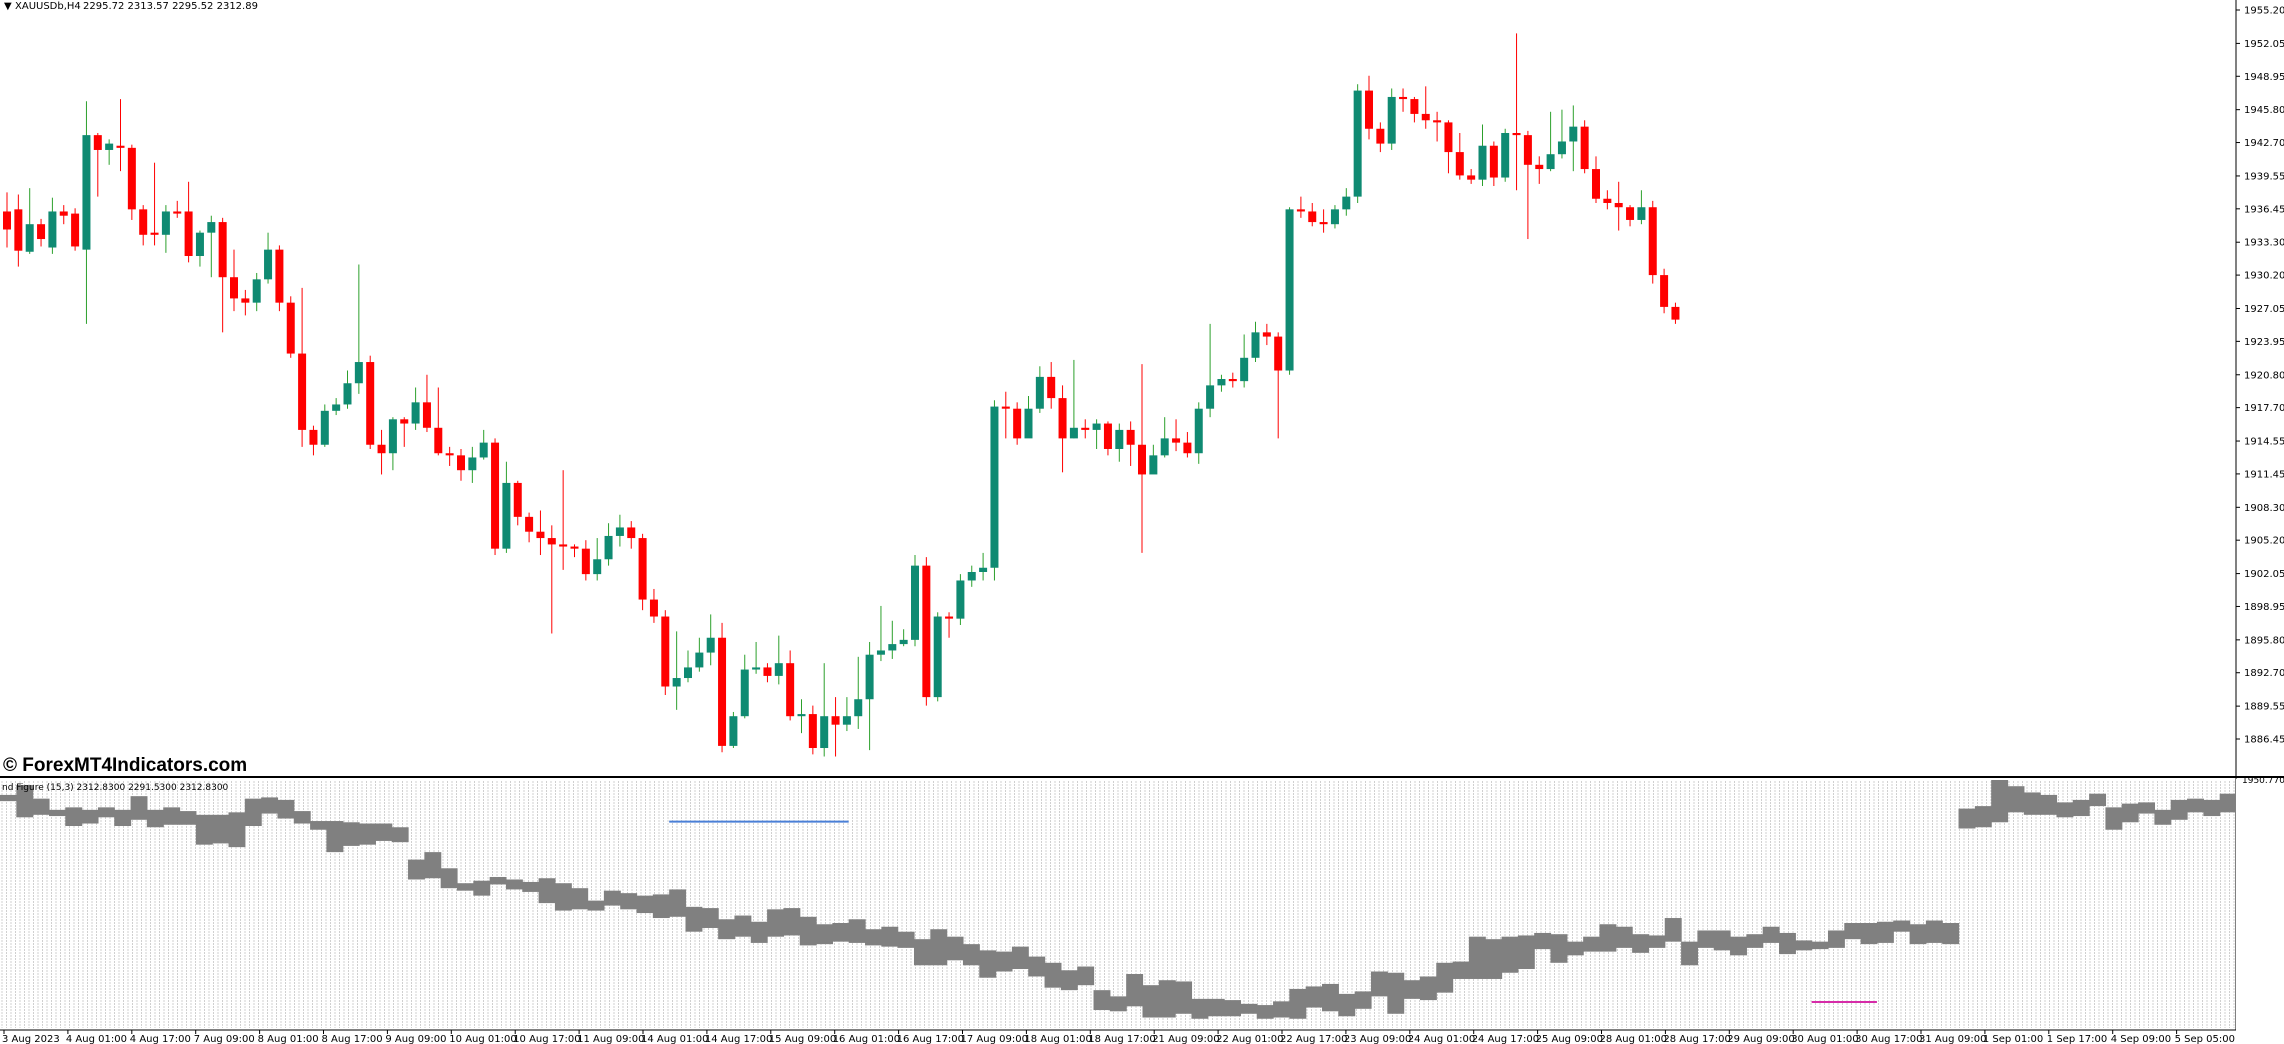 This screenshot has height=1044, width=2284. Describe the element at coordinates (96, 1039) in the screenshot. I see `time-tick-label: 4 Aug 01:00` at that location.